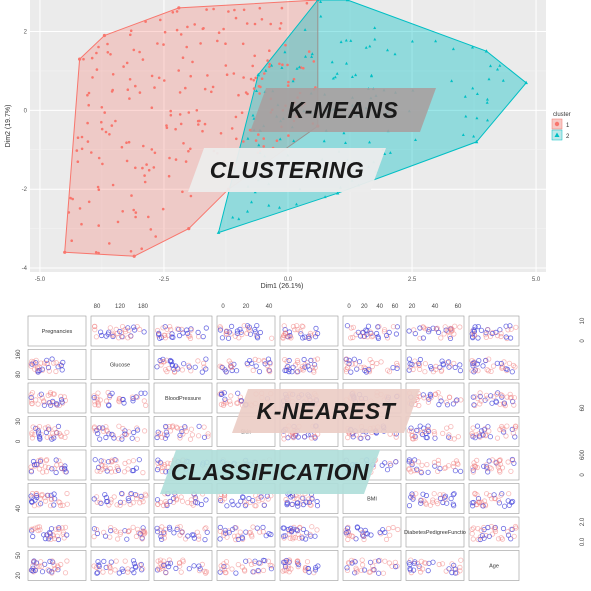  I want to click on top-tick-label: 0, so click(223, 307).